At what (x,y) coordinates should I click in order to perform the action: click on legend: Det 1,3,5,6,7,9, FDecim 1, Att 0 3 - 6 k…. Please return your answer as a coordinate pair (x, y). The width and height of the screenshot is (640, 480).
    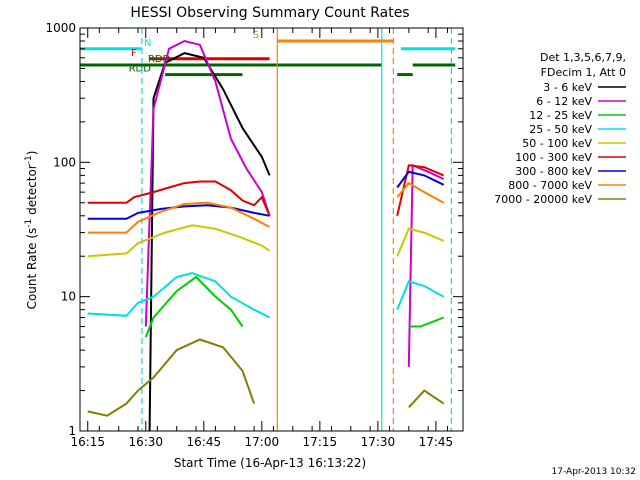
    Looking at the image, I should click on (560, 128).